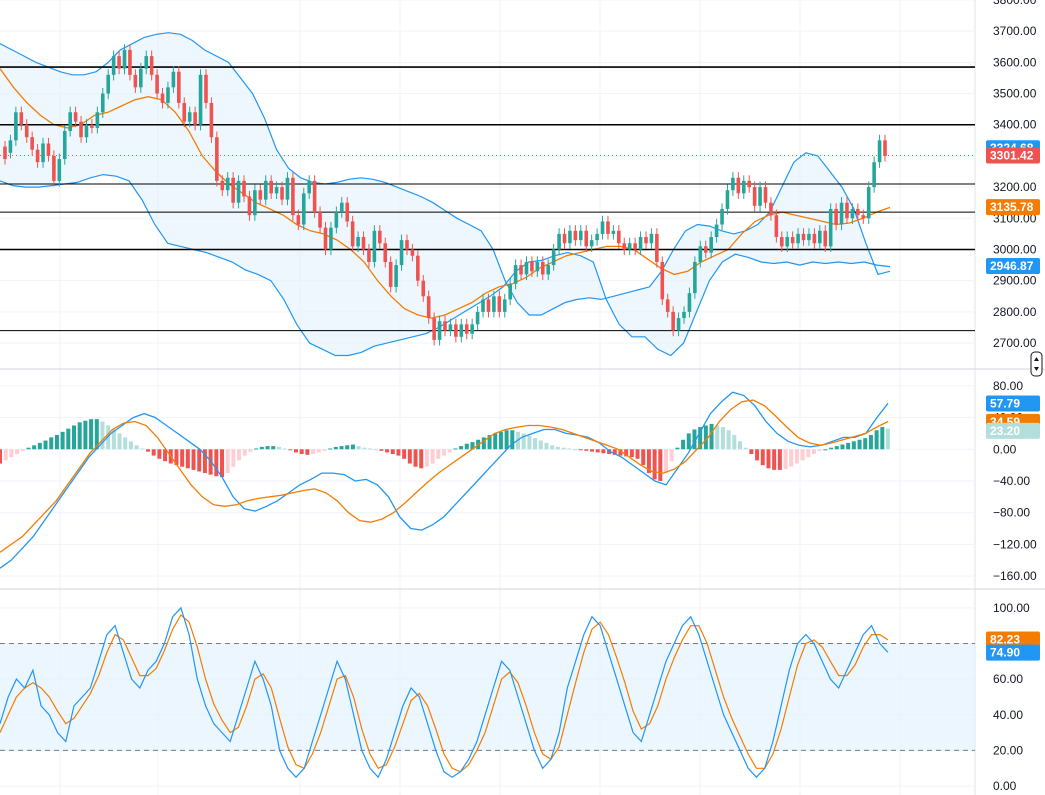  What do you see at coordinates (1036, 364) in the screenshot?
I see `pane-resize-handle` at bounding box center [1036, 364].